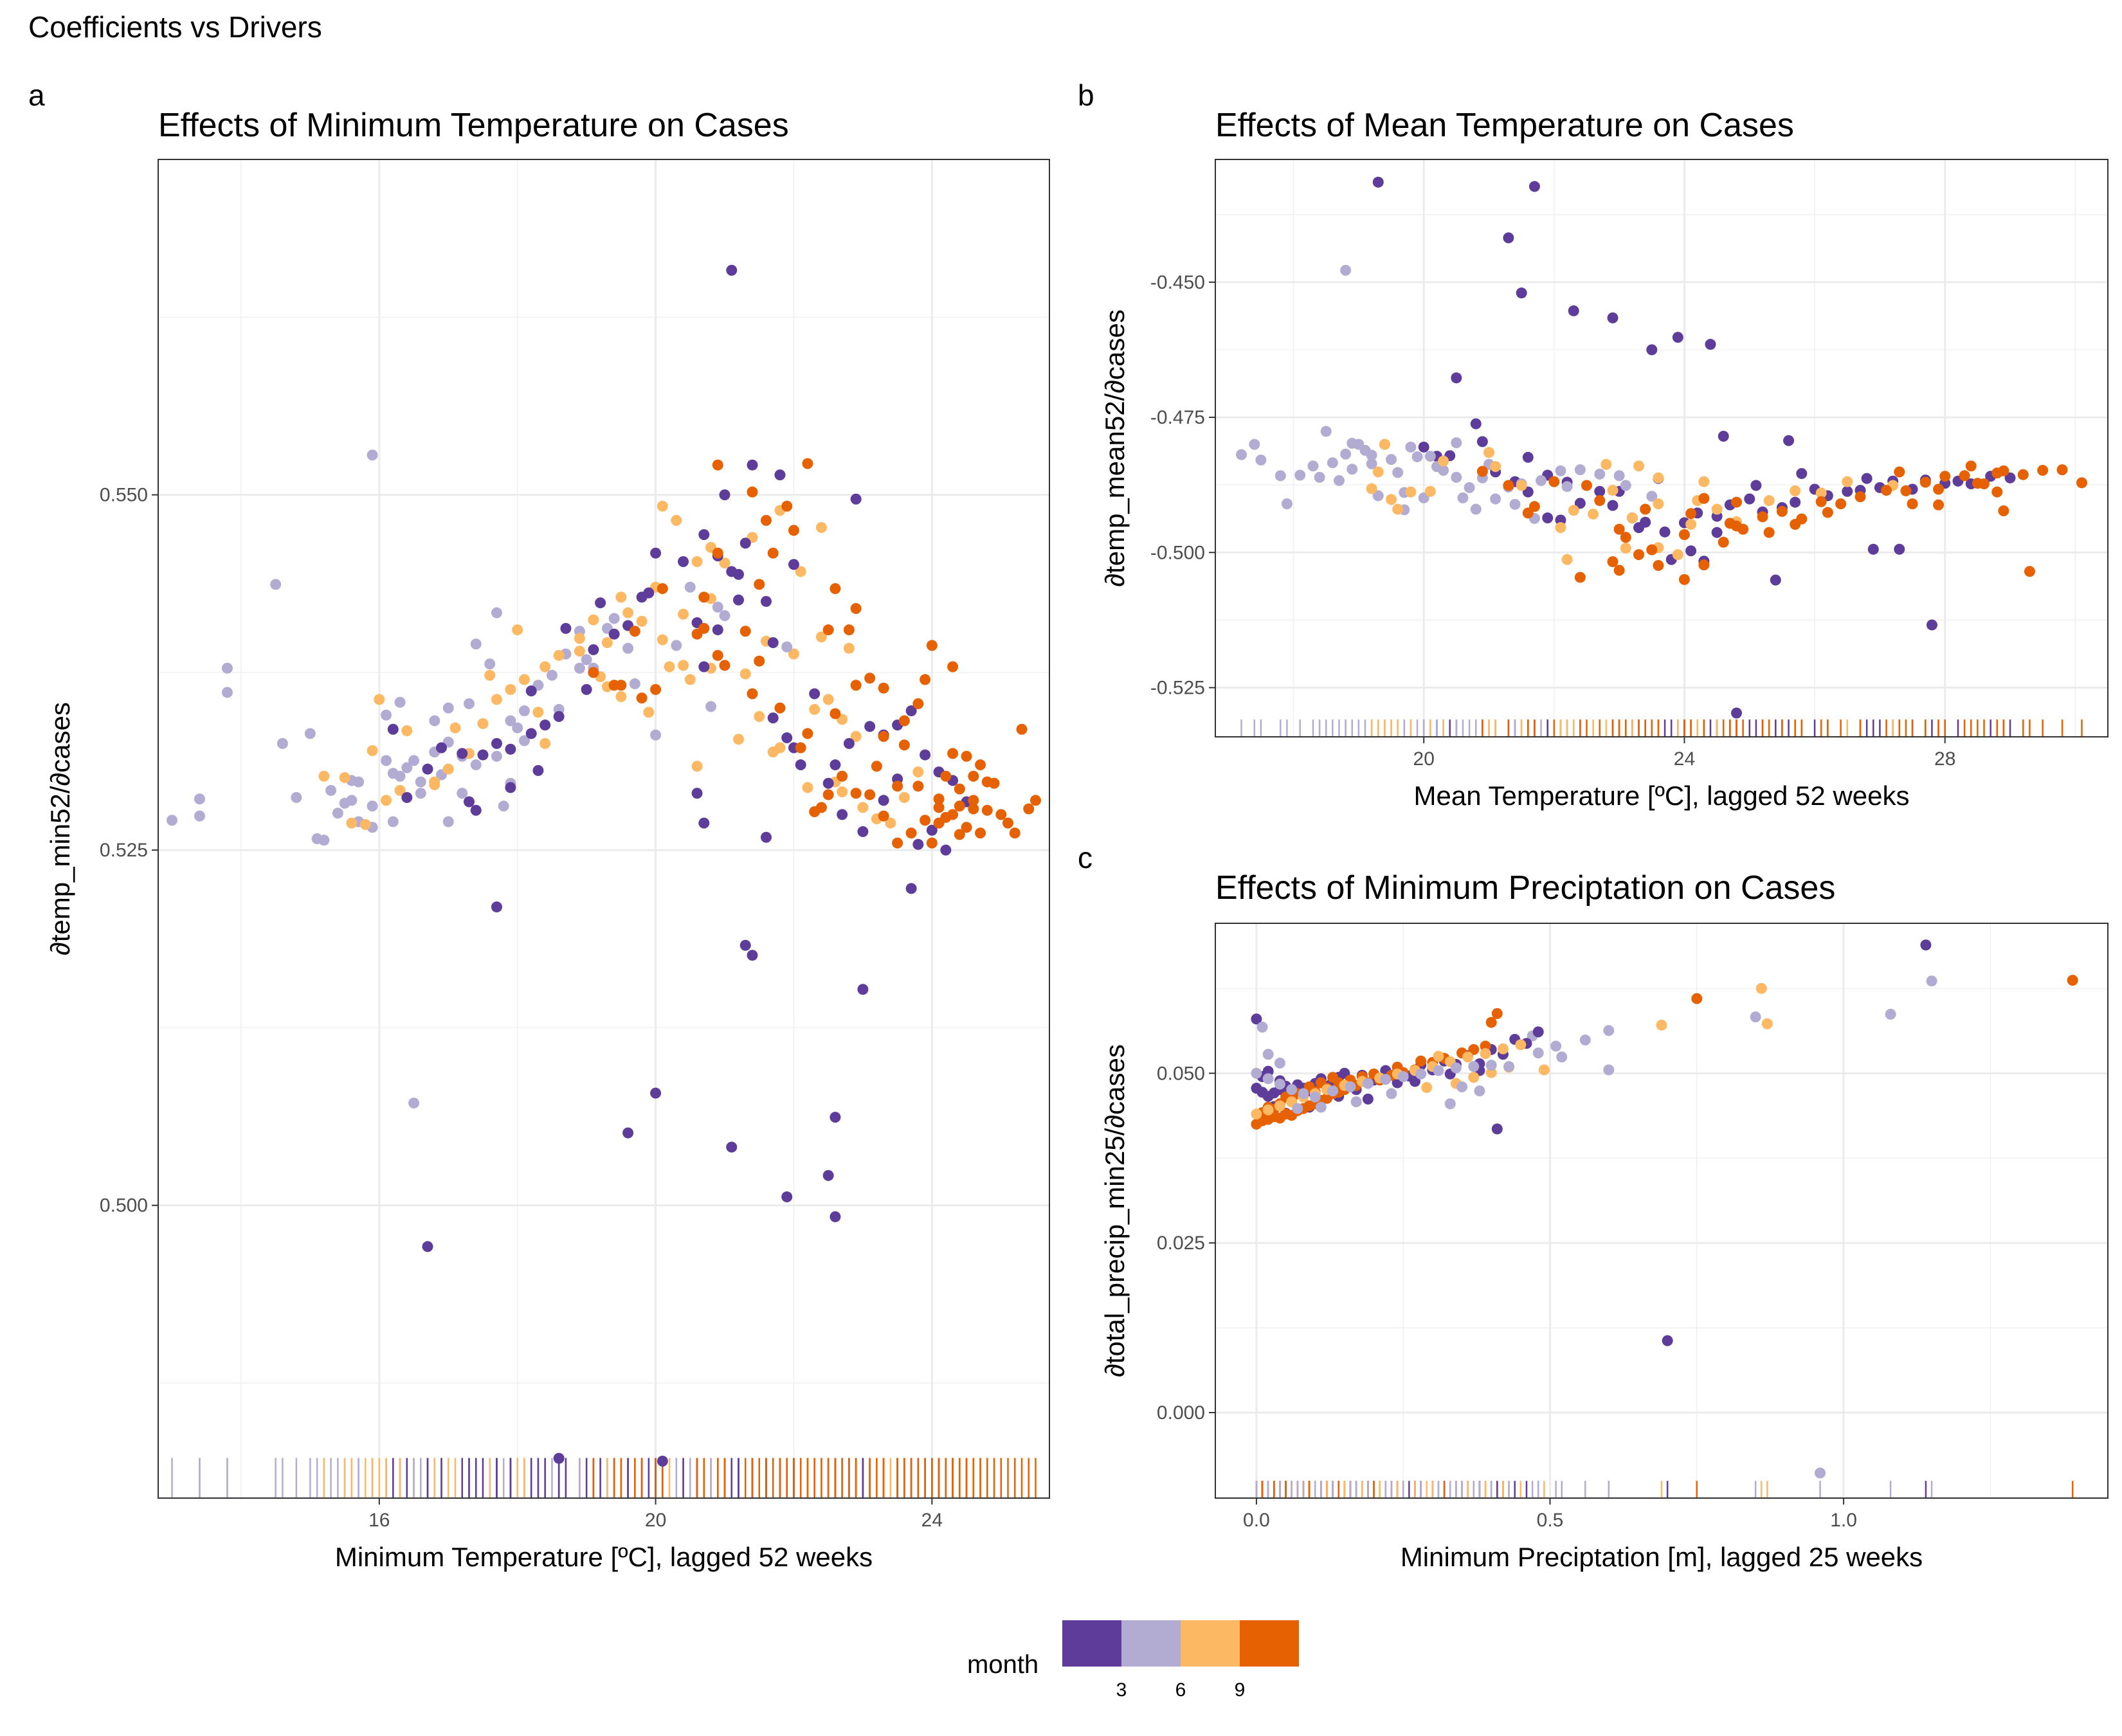 This screenshot has width=2122, height=1736. I want to click on panel-tag: c, so click(1085, 857).